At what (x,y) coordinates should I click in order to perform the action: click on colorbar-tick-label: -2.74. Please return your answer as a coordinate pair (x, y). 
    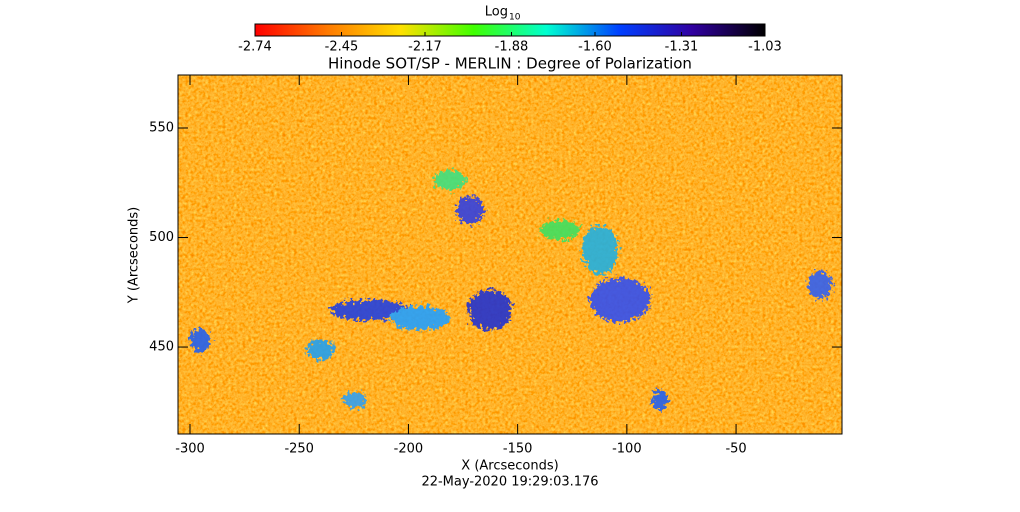
    Looking at the image, I should click on (255, 47).